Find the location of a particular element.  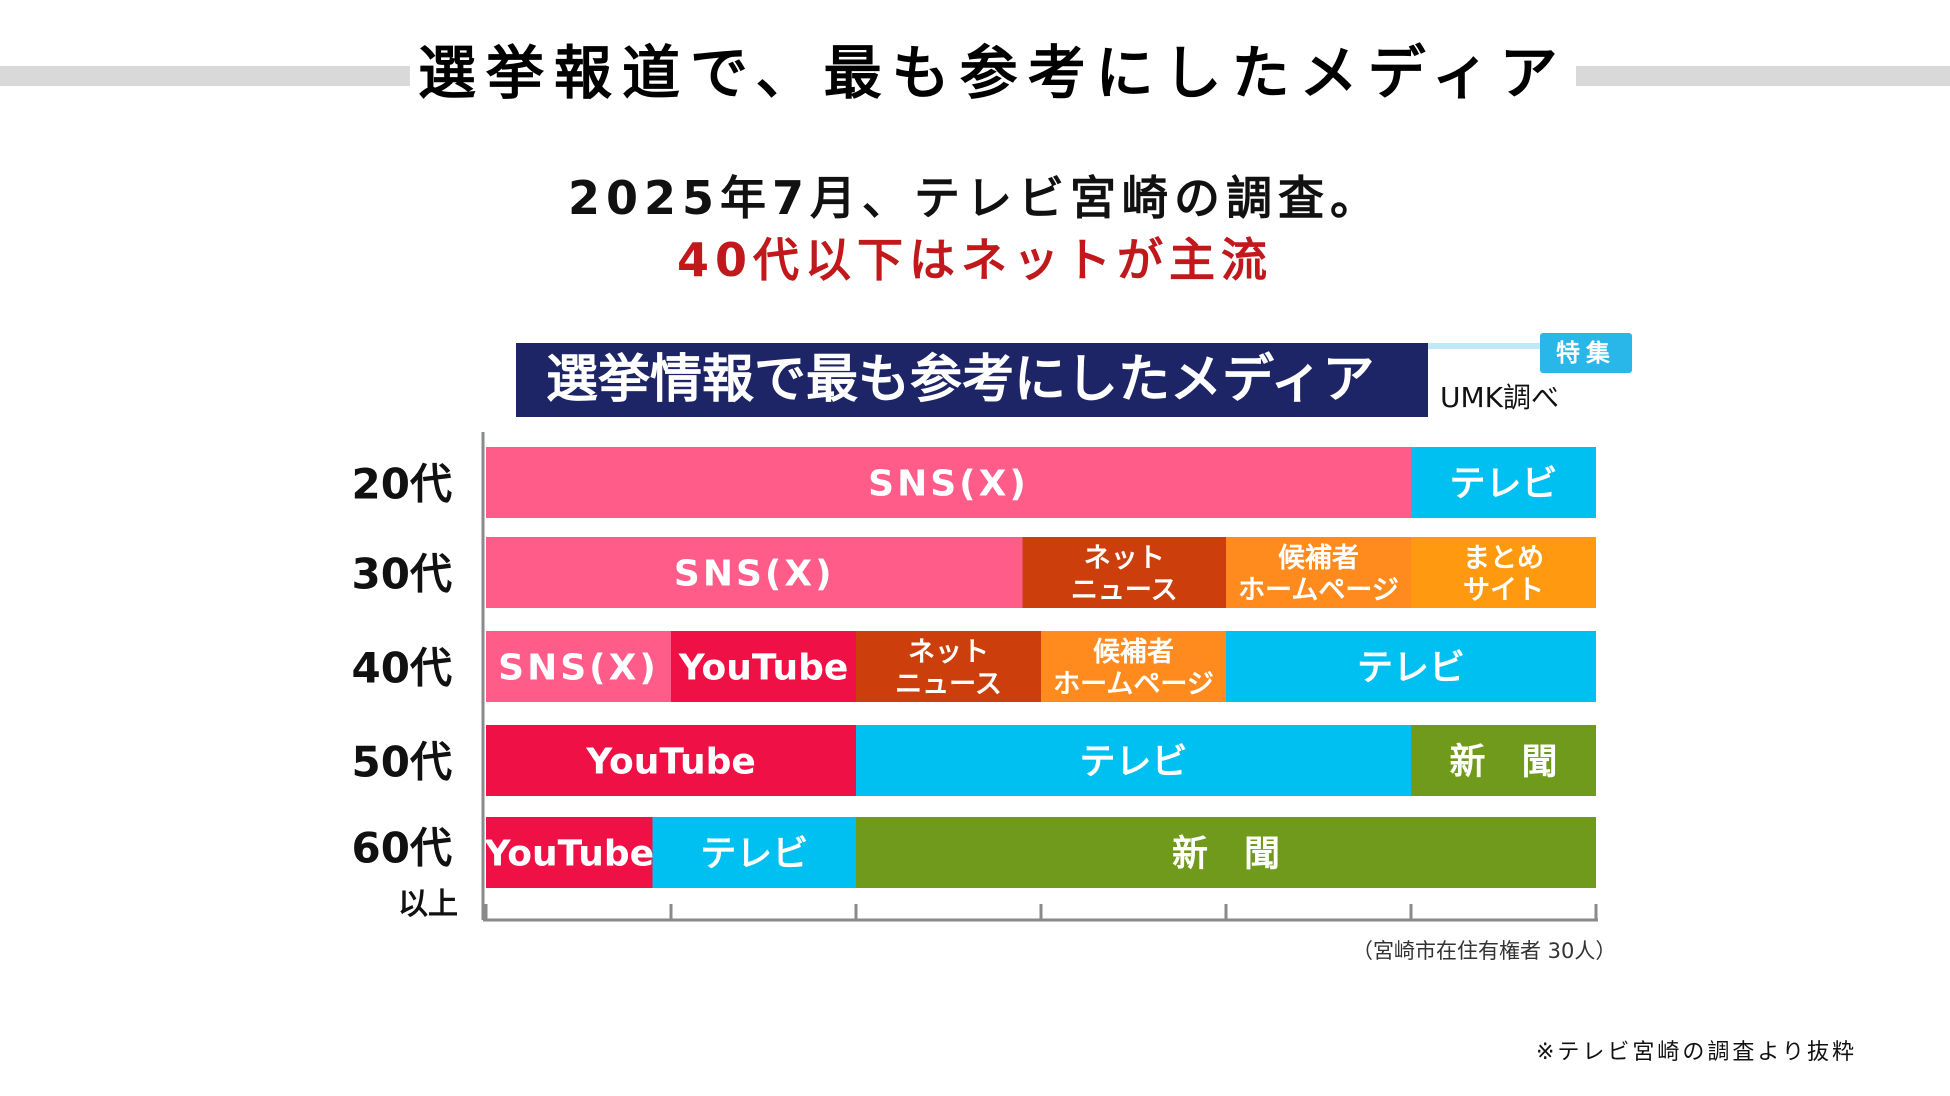

bar-label-0-1: テレビ is located at coordinates (1503, 484).